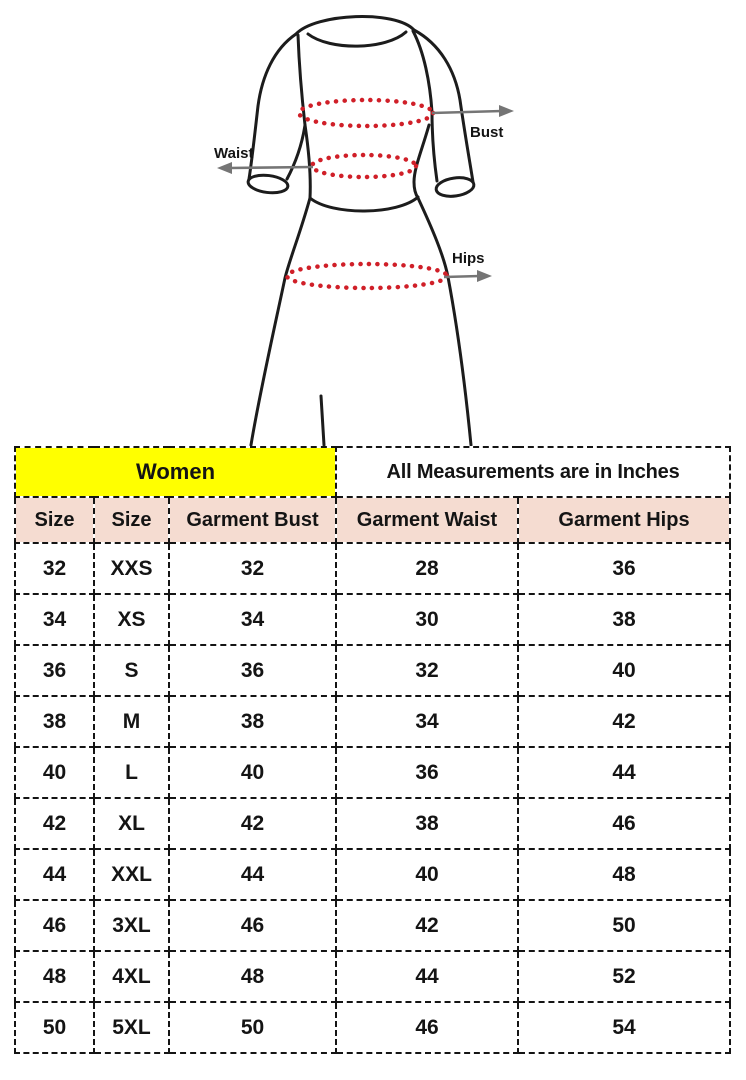 This screenshot has height=1080, width=746. Describe the element at coordinates (131, 925) in the screenshot. I see `cell-size-letter: 3XL` at that location.